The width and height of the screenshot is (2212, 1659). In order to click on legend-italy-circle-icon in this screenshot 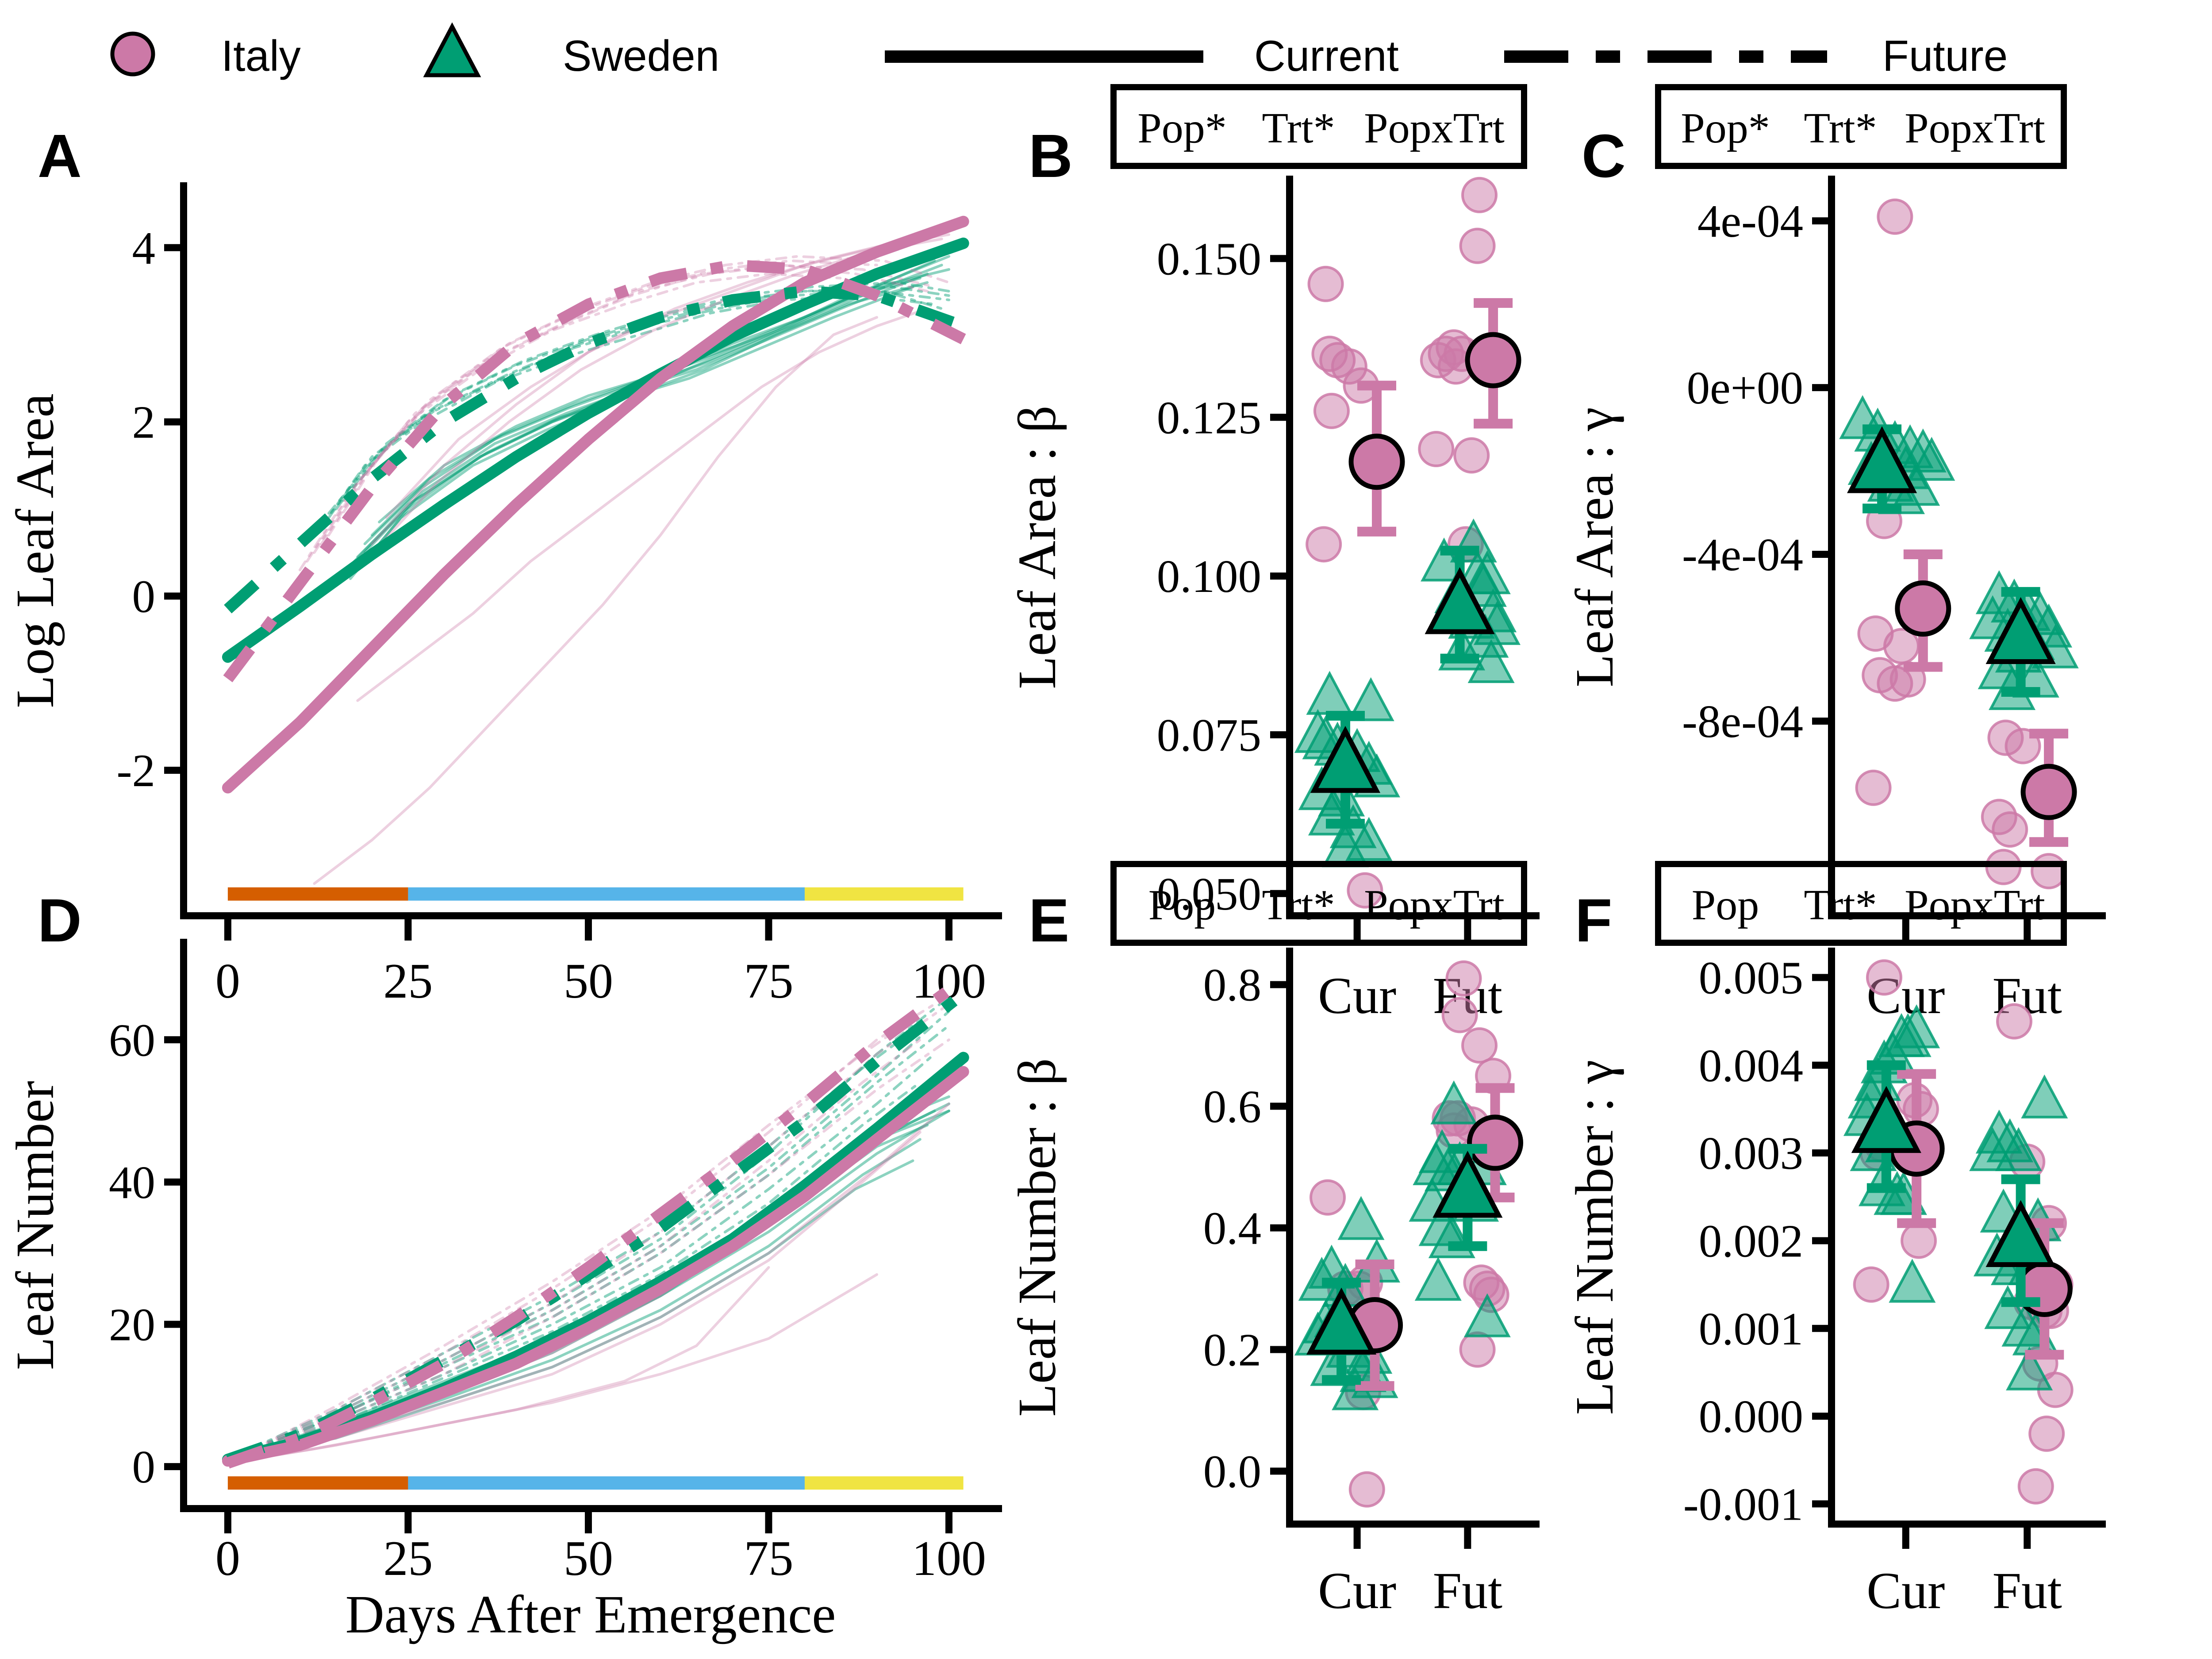, I will do `click(133, 54)`.